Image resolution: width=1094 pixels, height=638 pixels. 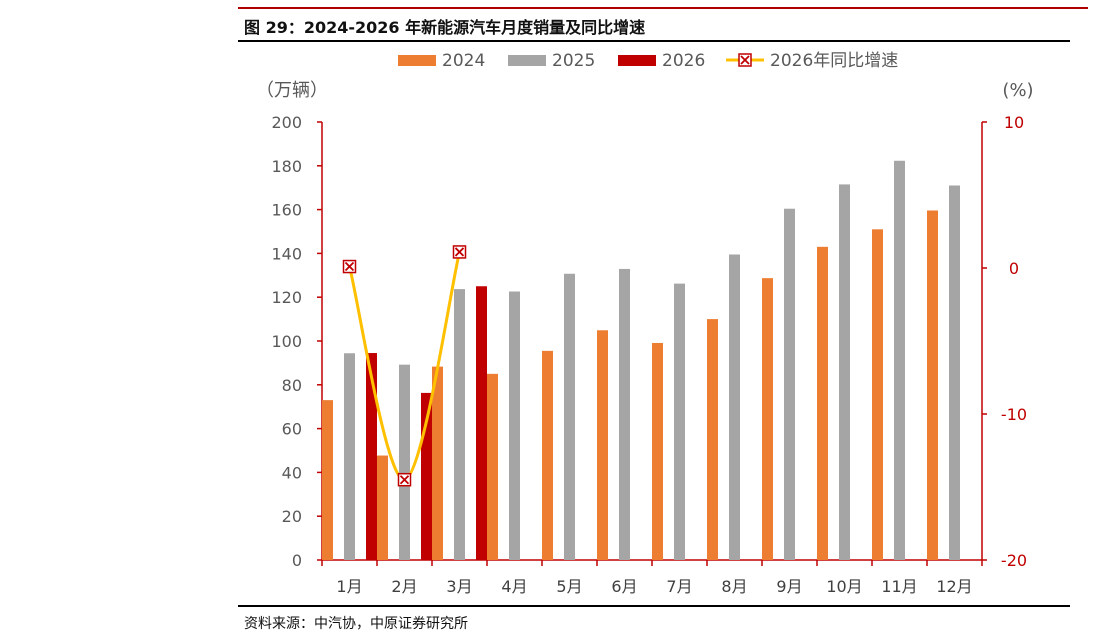 I want to click on y-left-tick-label: 60, so click(x=292, y=429).